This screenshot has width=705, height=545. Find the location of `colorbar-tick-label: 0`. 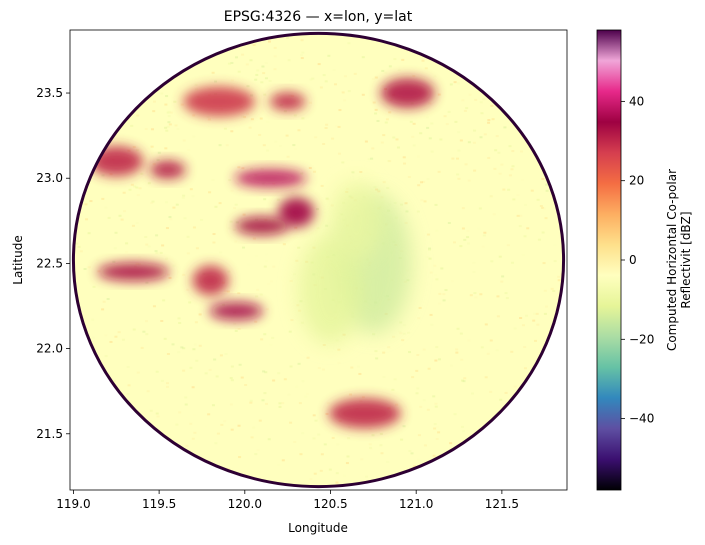

colorbar-tick-label: 0 is located at coordinates (633, 260).